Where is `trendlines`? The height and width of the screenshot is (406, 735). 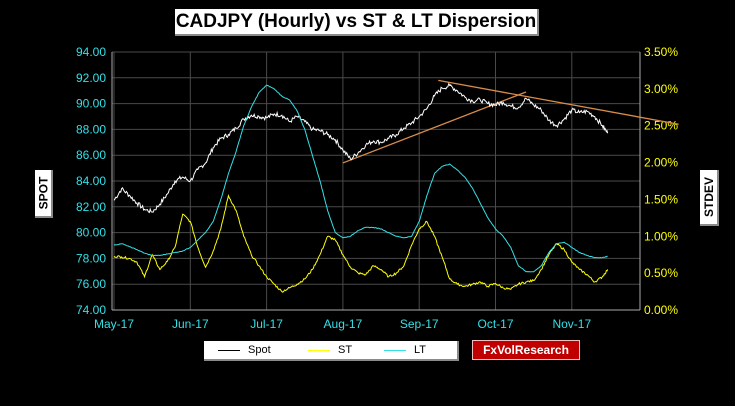 trendlines is located at coordinates (510, 121).